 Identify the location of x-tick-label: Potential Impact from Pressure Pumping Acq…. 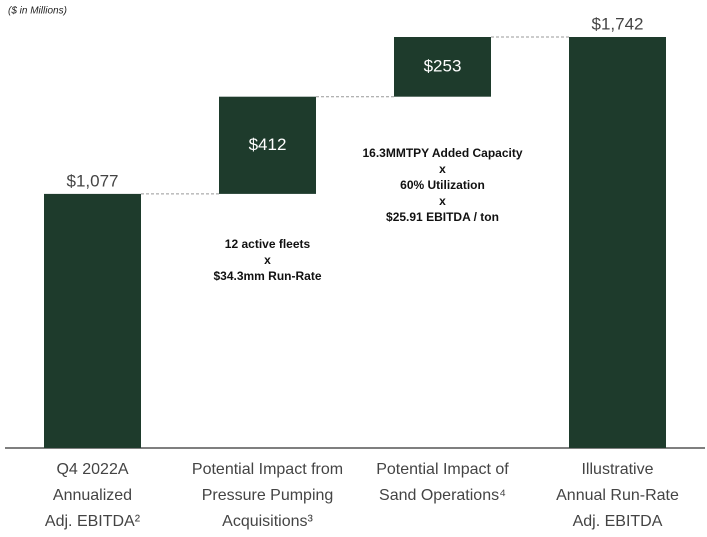
(267, 495).